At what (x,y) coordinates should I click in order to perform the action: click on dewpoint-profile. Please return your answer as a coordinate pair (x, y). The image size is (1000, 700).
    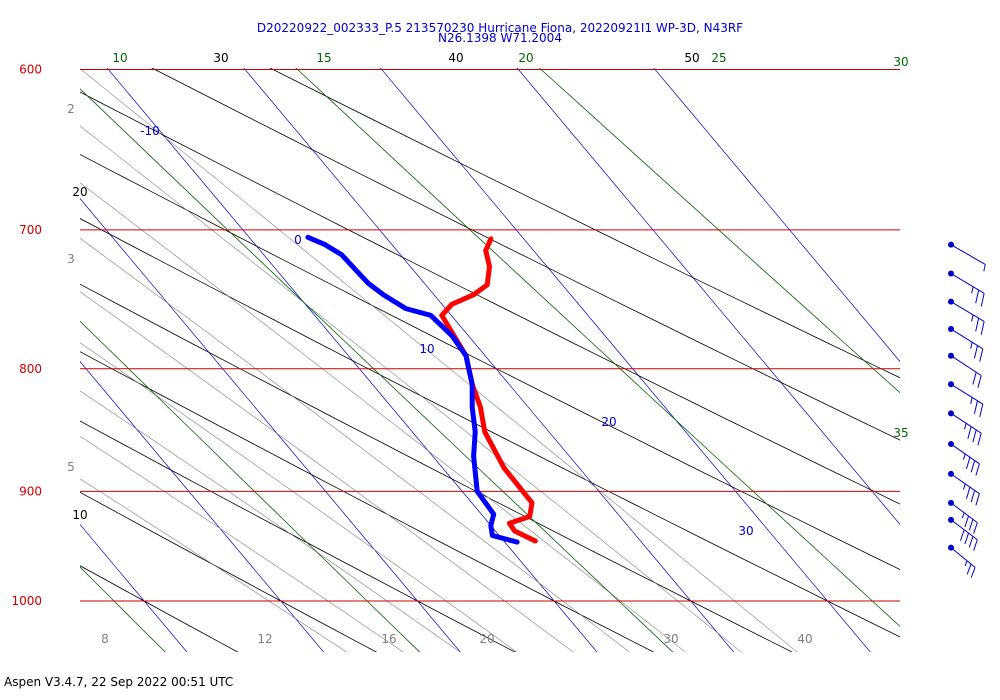
    Looking at the image, I should click on (412, 389).